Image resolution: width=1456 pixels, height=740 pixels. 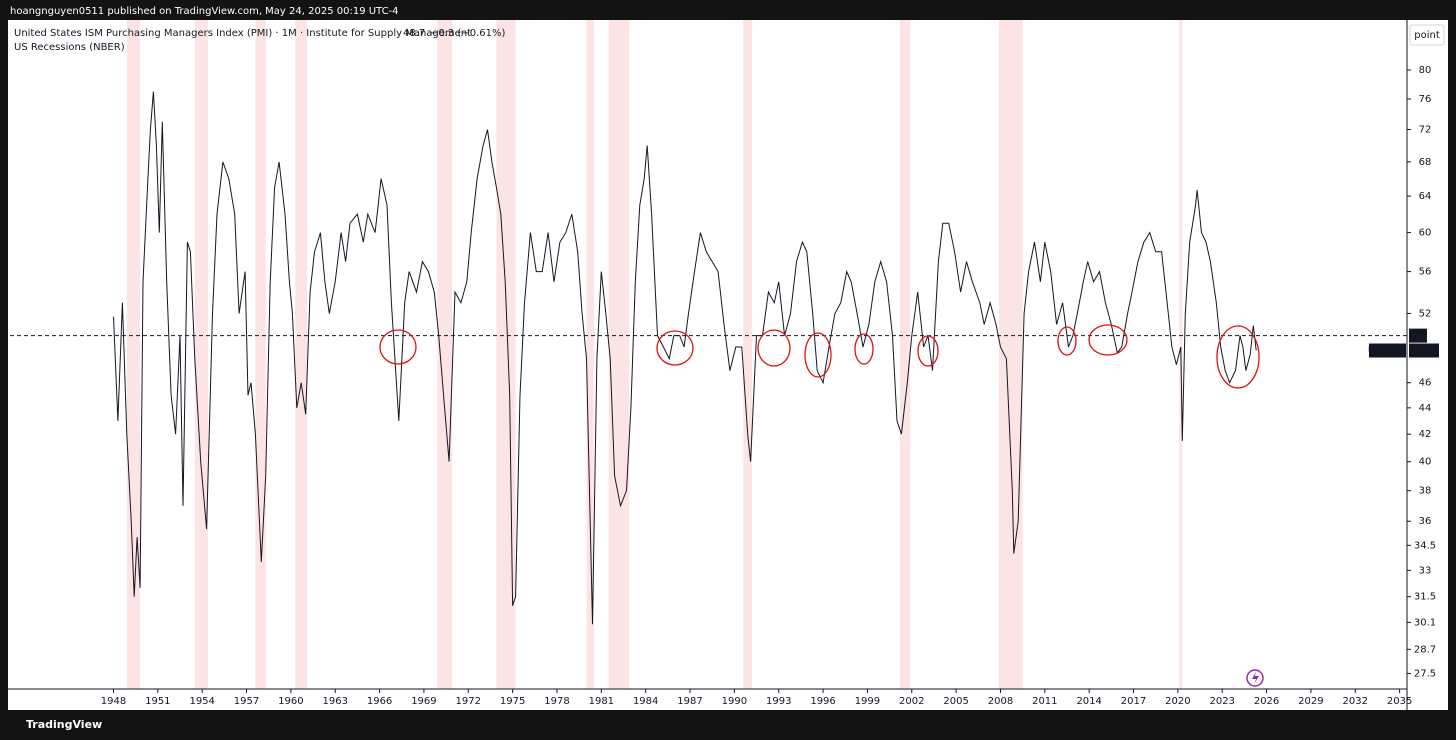 I want to click on lightning-bolt, so click(x=1255, y=678).